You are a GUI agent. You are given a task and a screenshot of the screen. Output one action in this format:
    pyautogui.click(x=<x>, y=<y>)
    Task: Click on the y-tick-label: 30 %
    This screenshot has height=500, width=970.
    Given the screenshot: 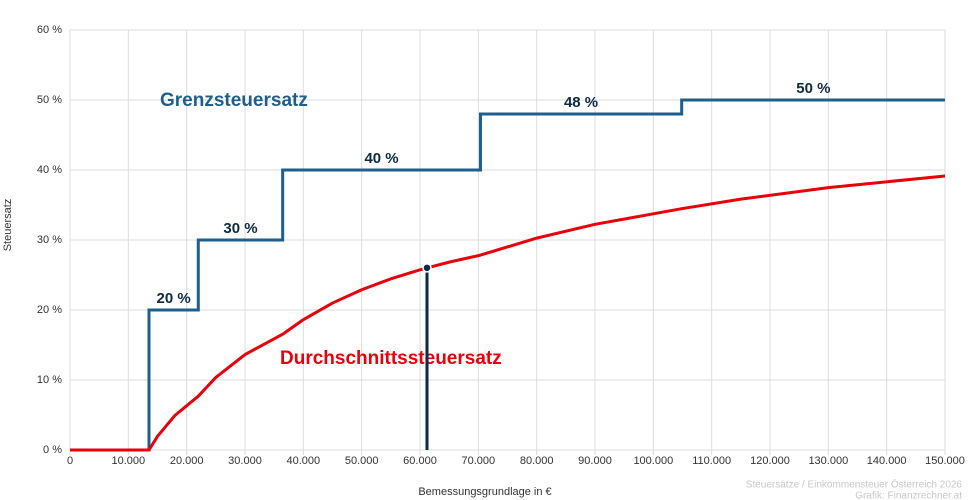 What is the action you would take?
    pyautogui.click(x=49, y=240)
    